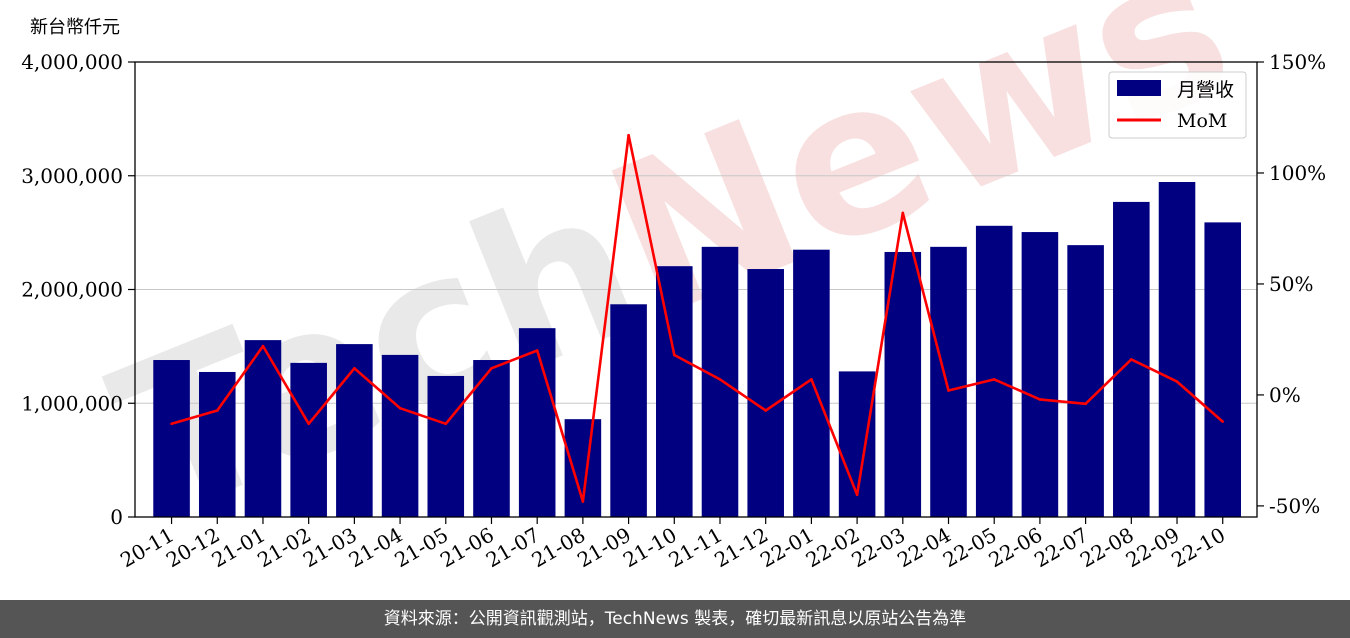 The image size is (1350, 638). I want to click on legend-label-bar: 月營收, so click(1205, 90).